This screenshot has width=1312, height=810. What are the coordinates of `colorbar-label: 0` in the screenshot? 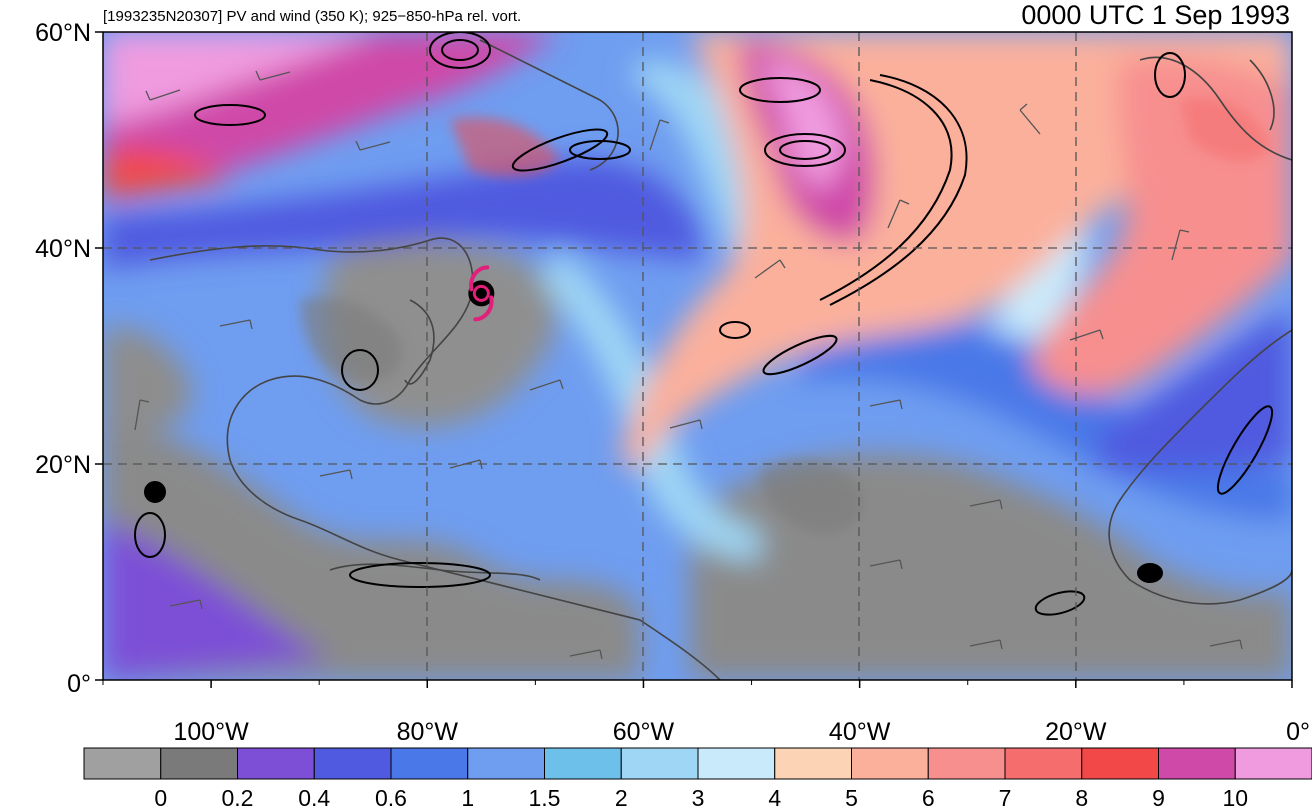 It's located at (160, 797).